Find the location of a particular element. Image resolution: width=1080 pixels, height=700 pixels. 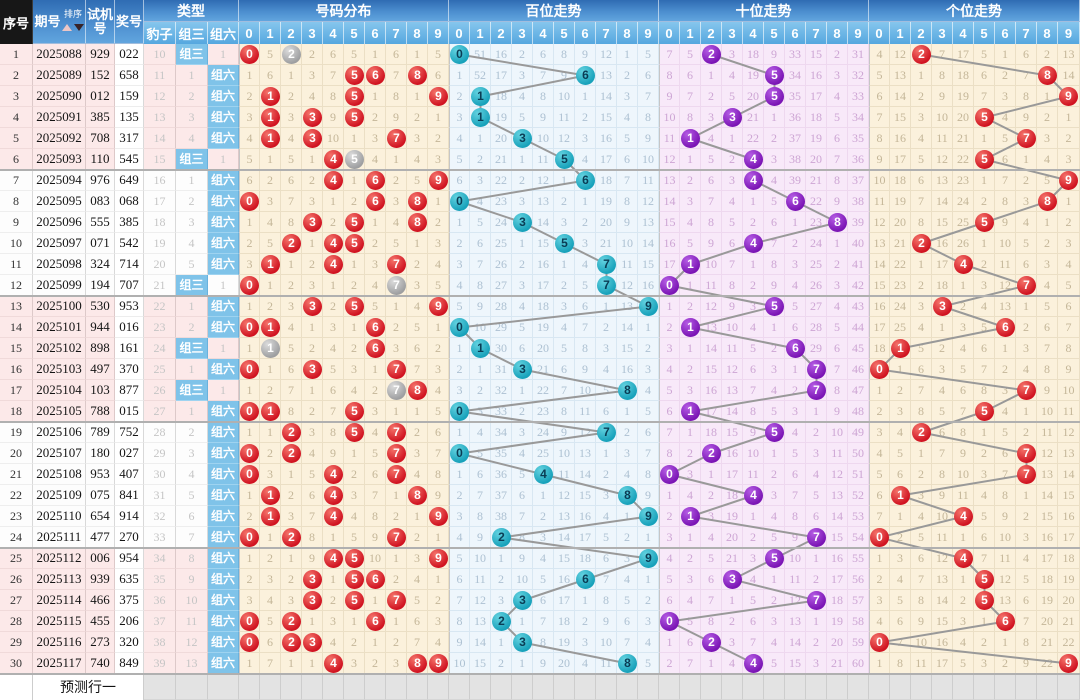

digit-header-1: 1 is located at coordinates (690, 33).